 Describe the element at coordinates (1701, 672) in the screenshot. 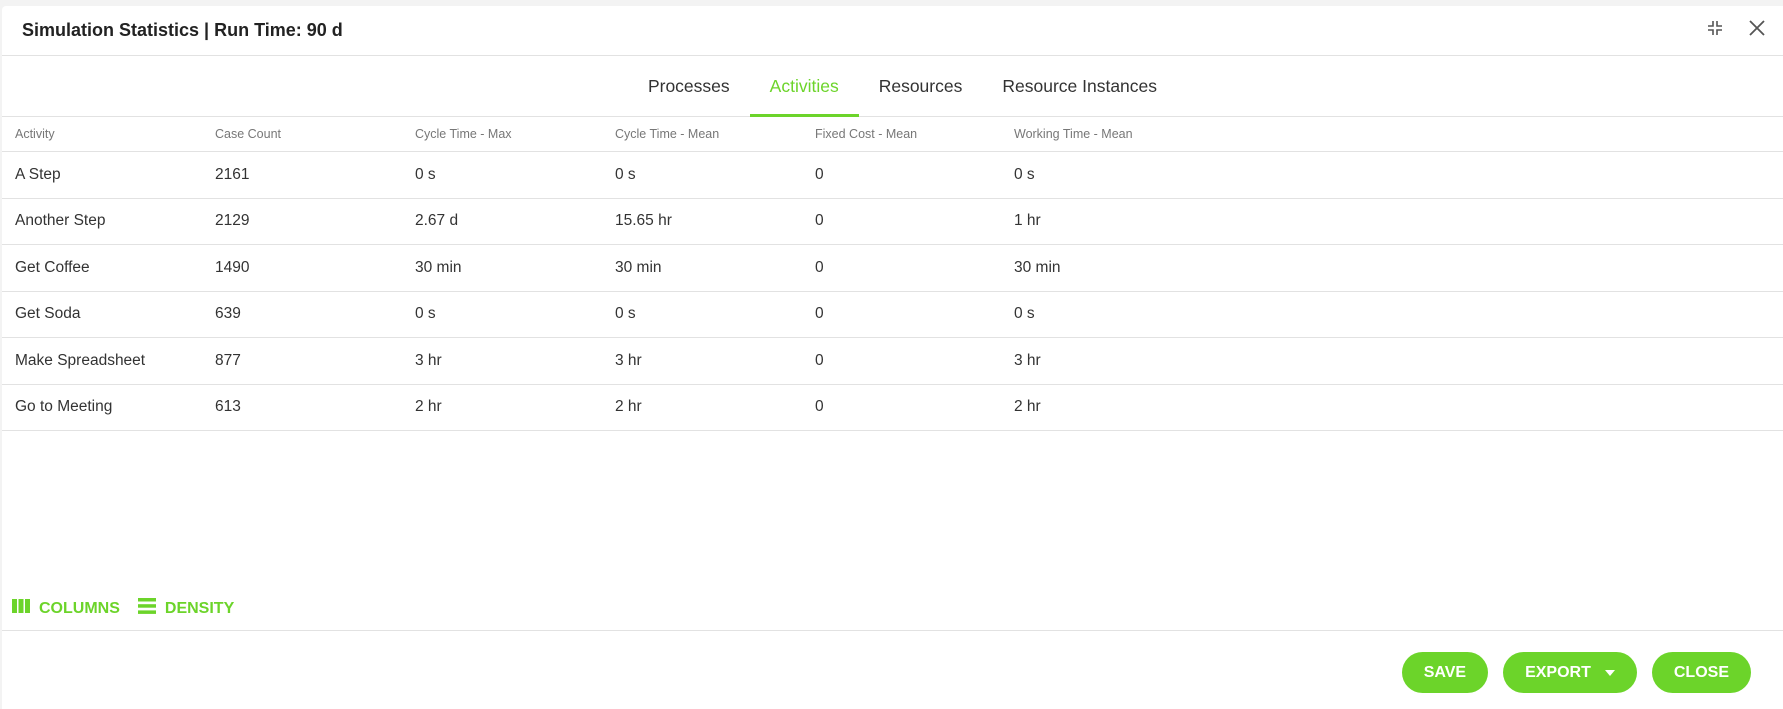

I see `close-button: CLOSE` at that location.